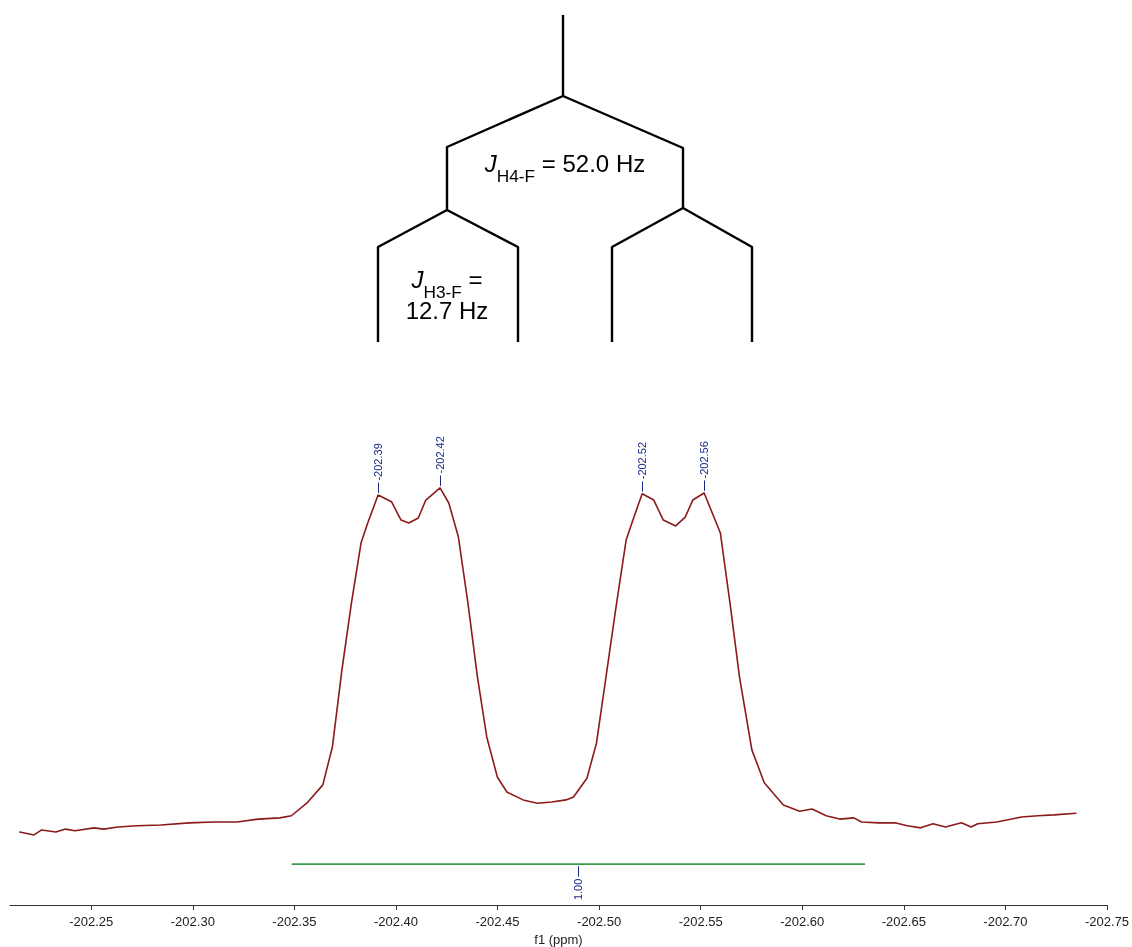  What do you see at coordinates (564, 168) in the screenshot?
I see `text: J$_{H4-F}$ = 52.0 Hz` at bounding box center [564, 168].